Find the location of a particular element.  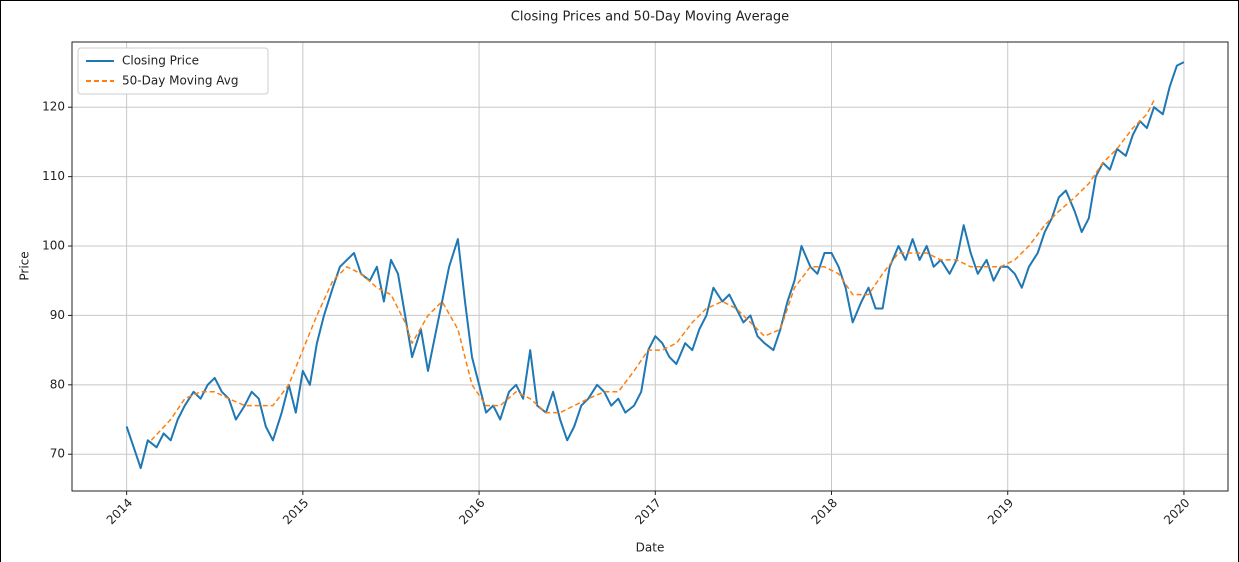

y-tick-label: 70 is located at coordinates (57, 454).